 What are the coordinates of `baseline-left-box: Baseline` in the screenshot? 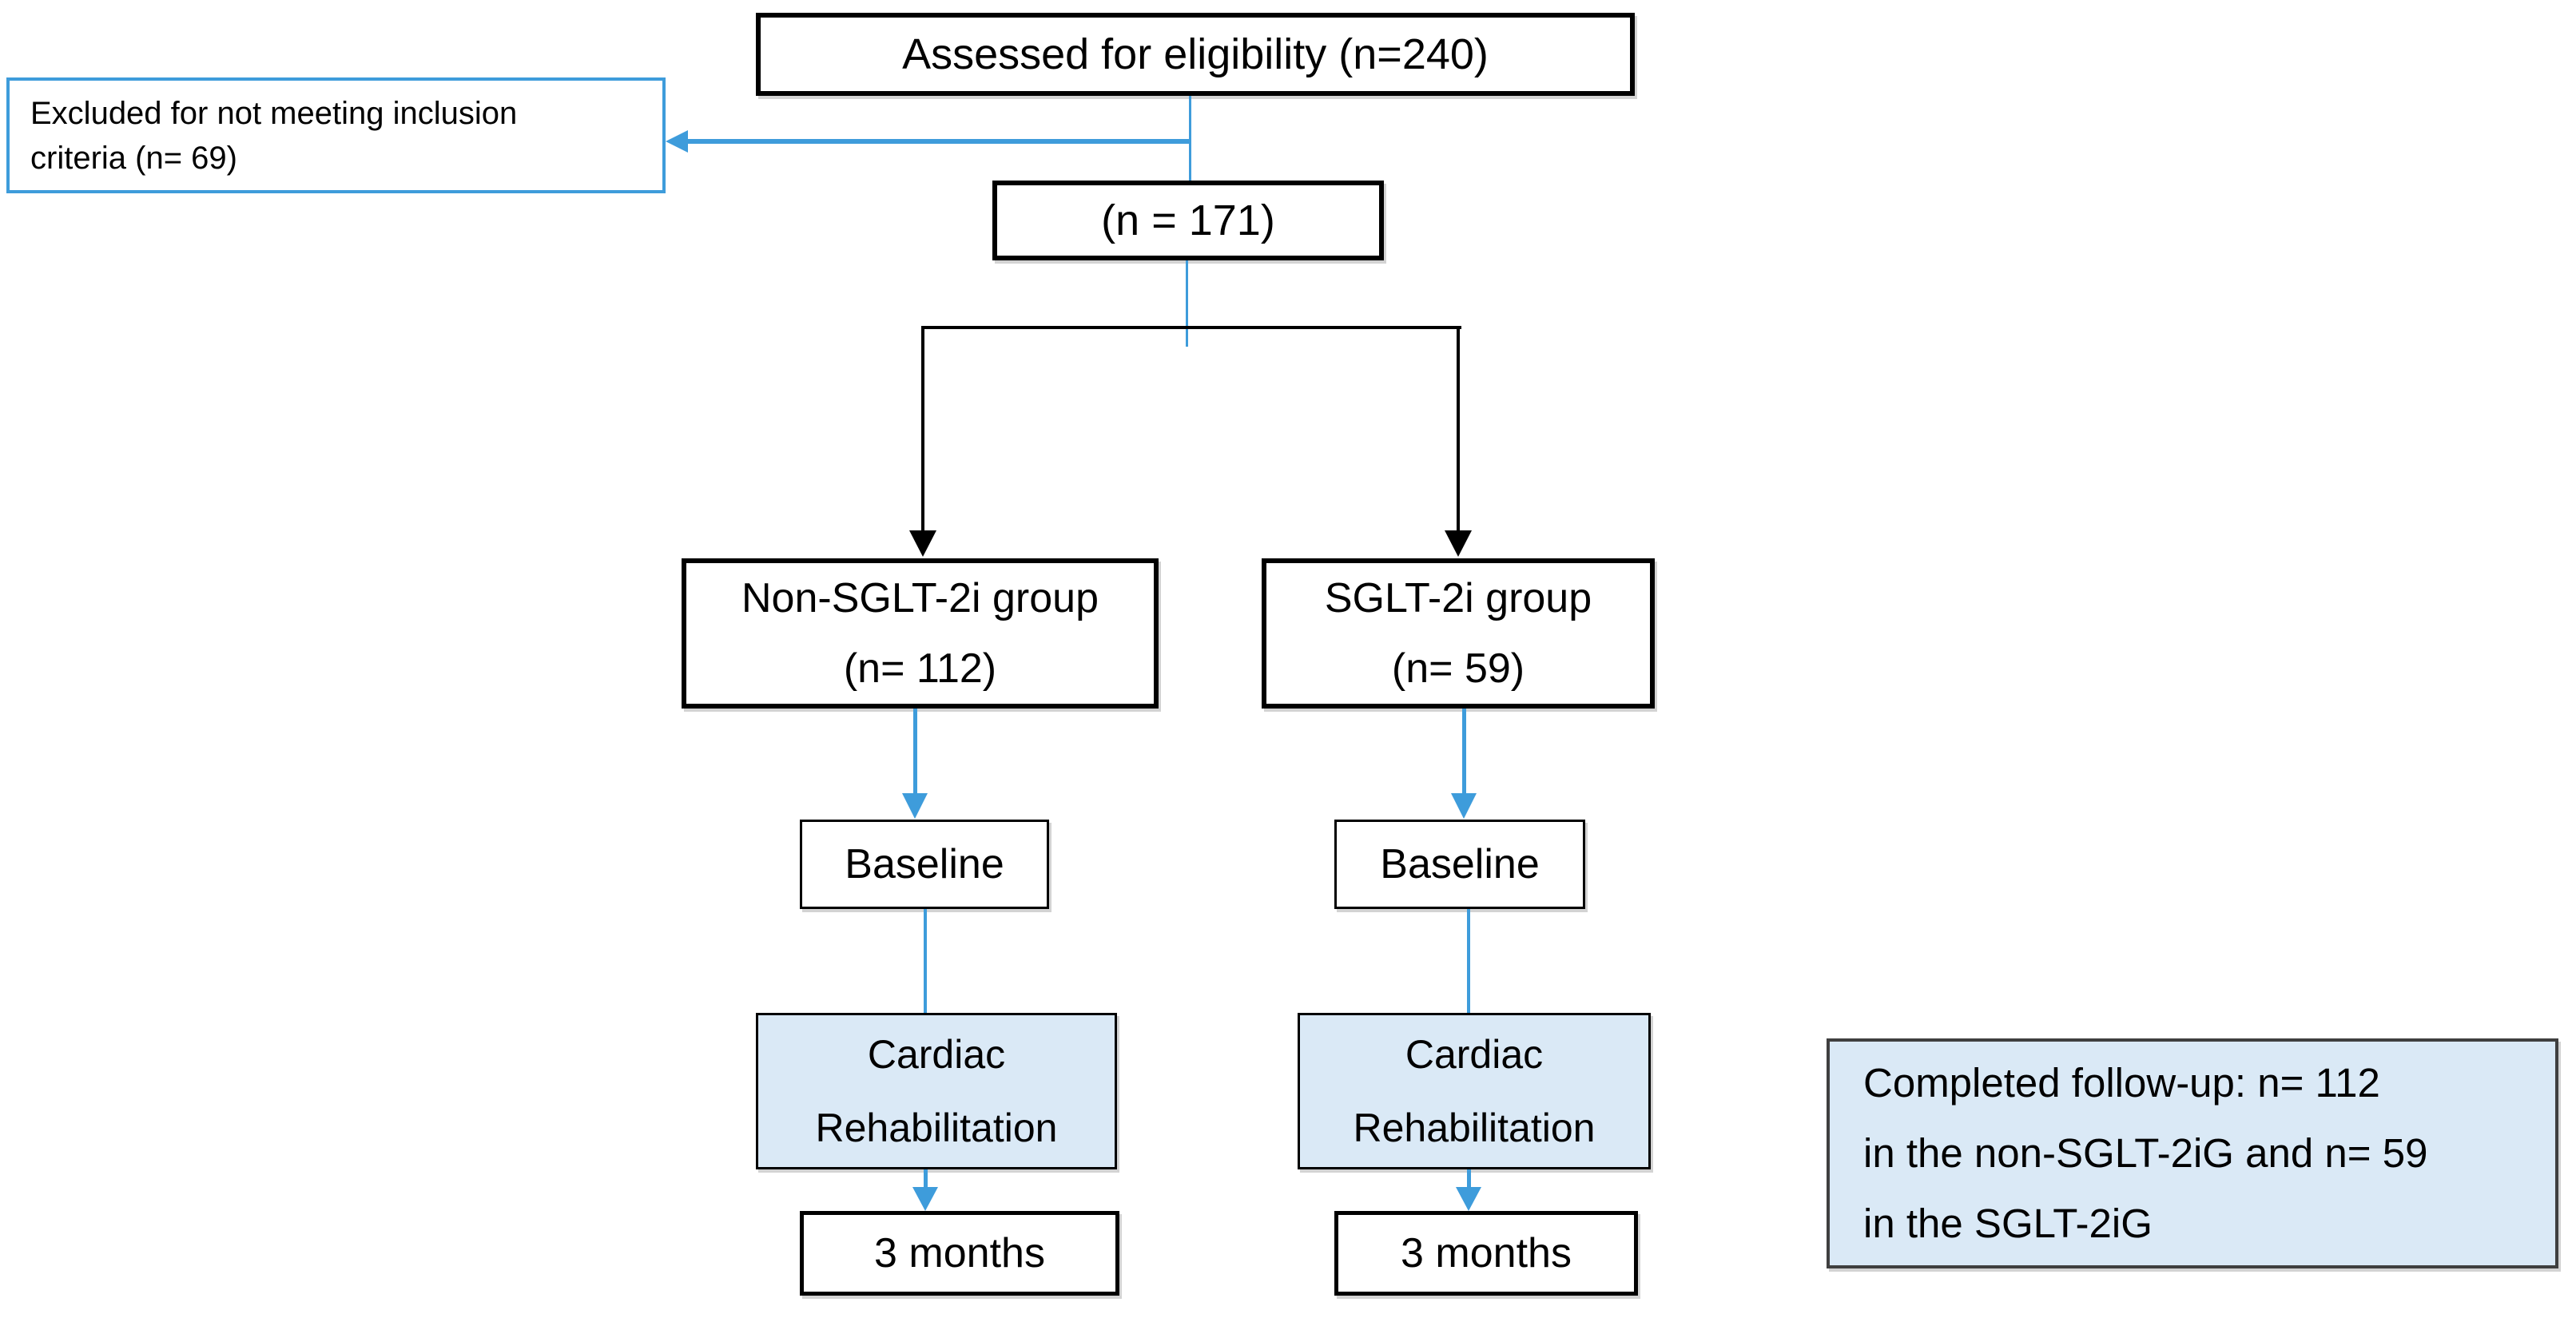 It's located at (924, 864).